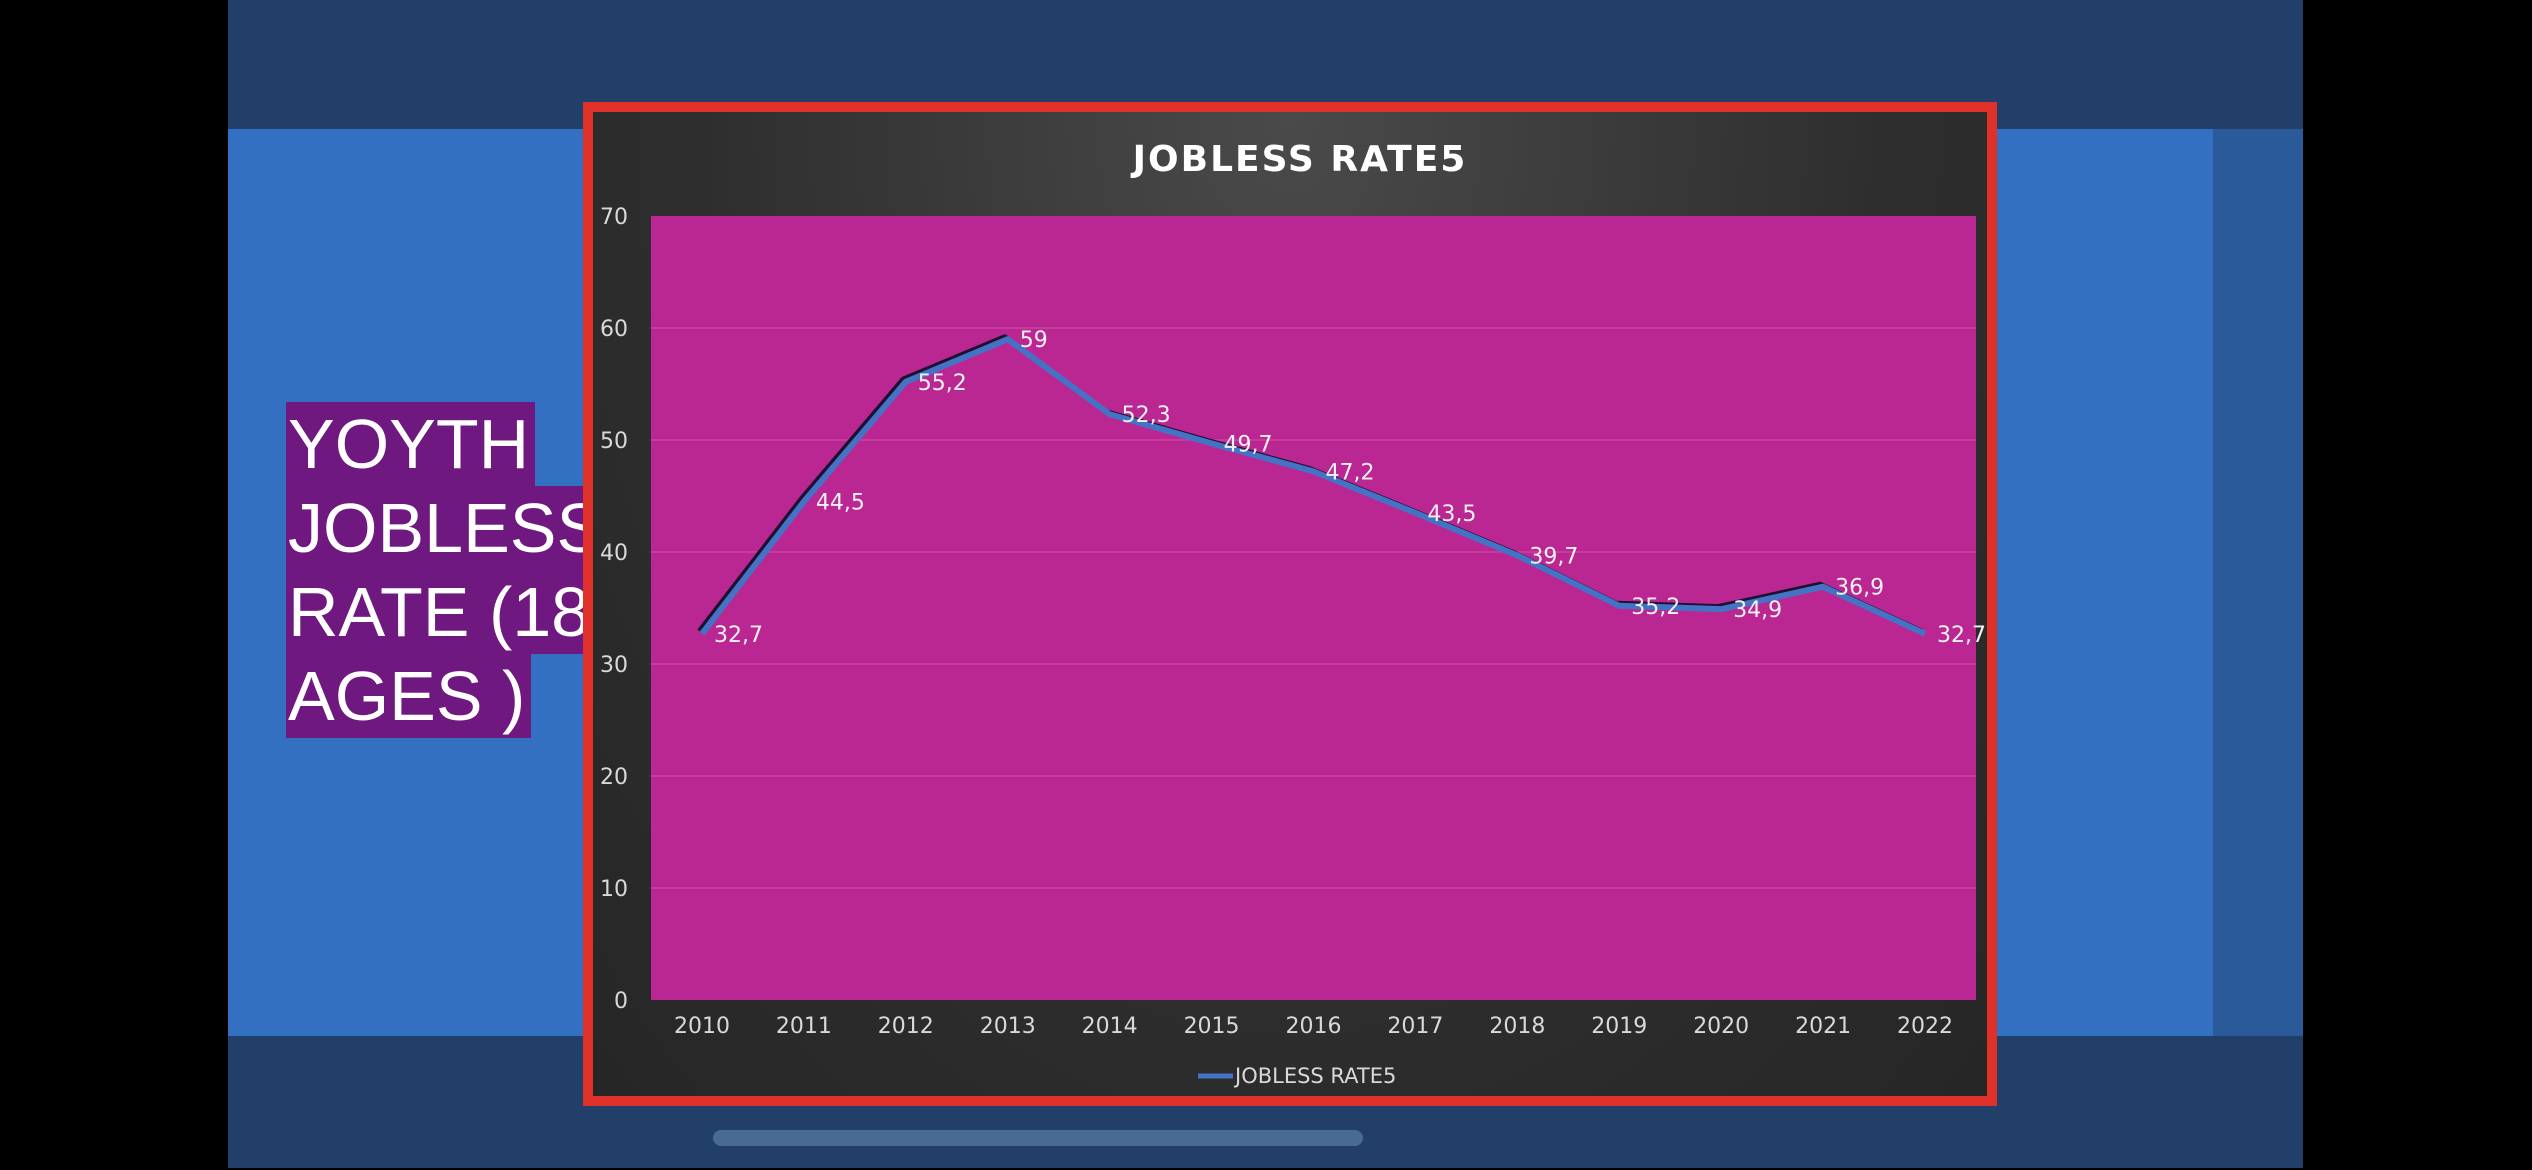  What do you see at coordinates (614, 609) in the screenshot?
I see `y-axis: 0 10 20 30 40 50 60 70` at bounding box center [614, 609].